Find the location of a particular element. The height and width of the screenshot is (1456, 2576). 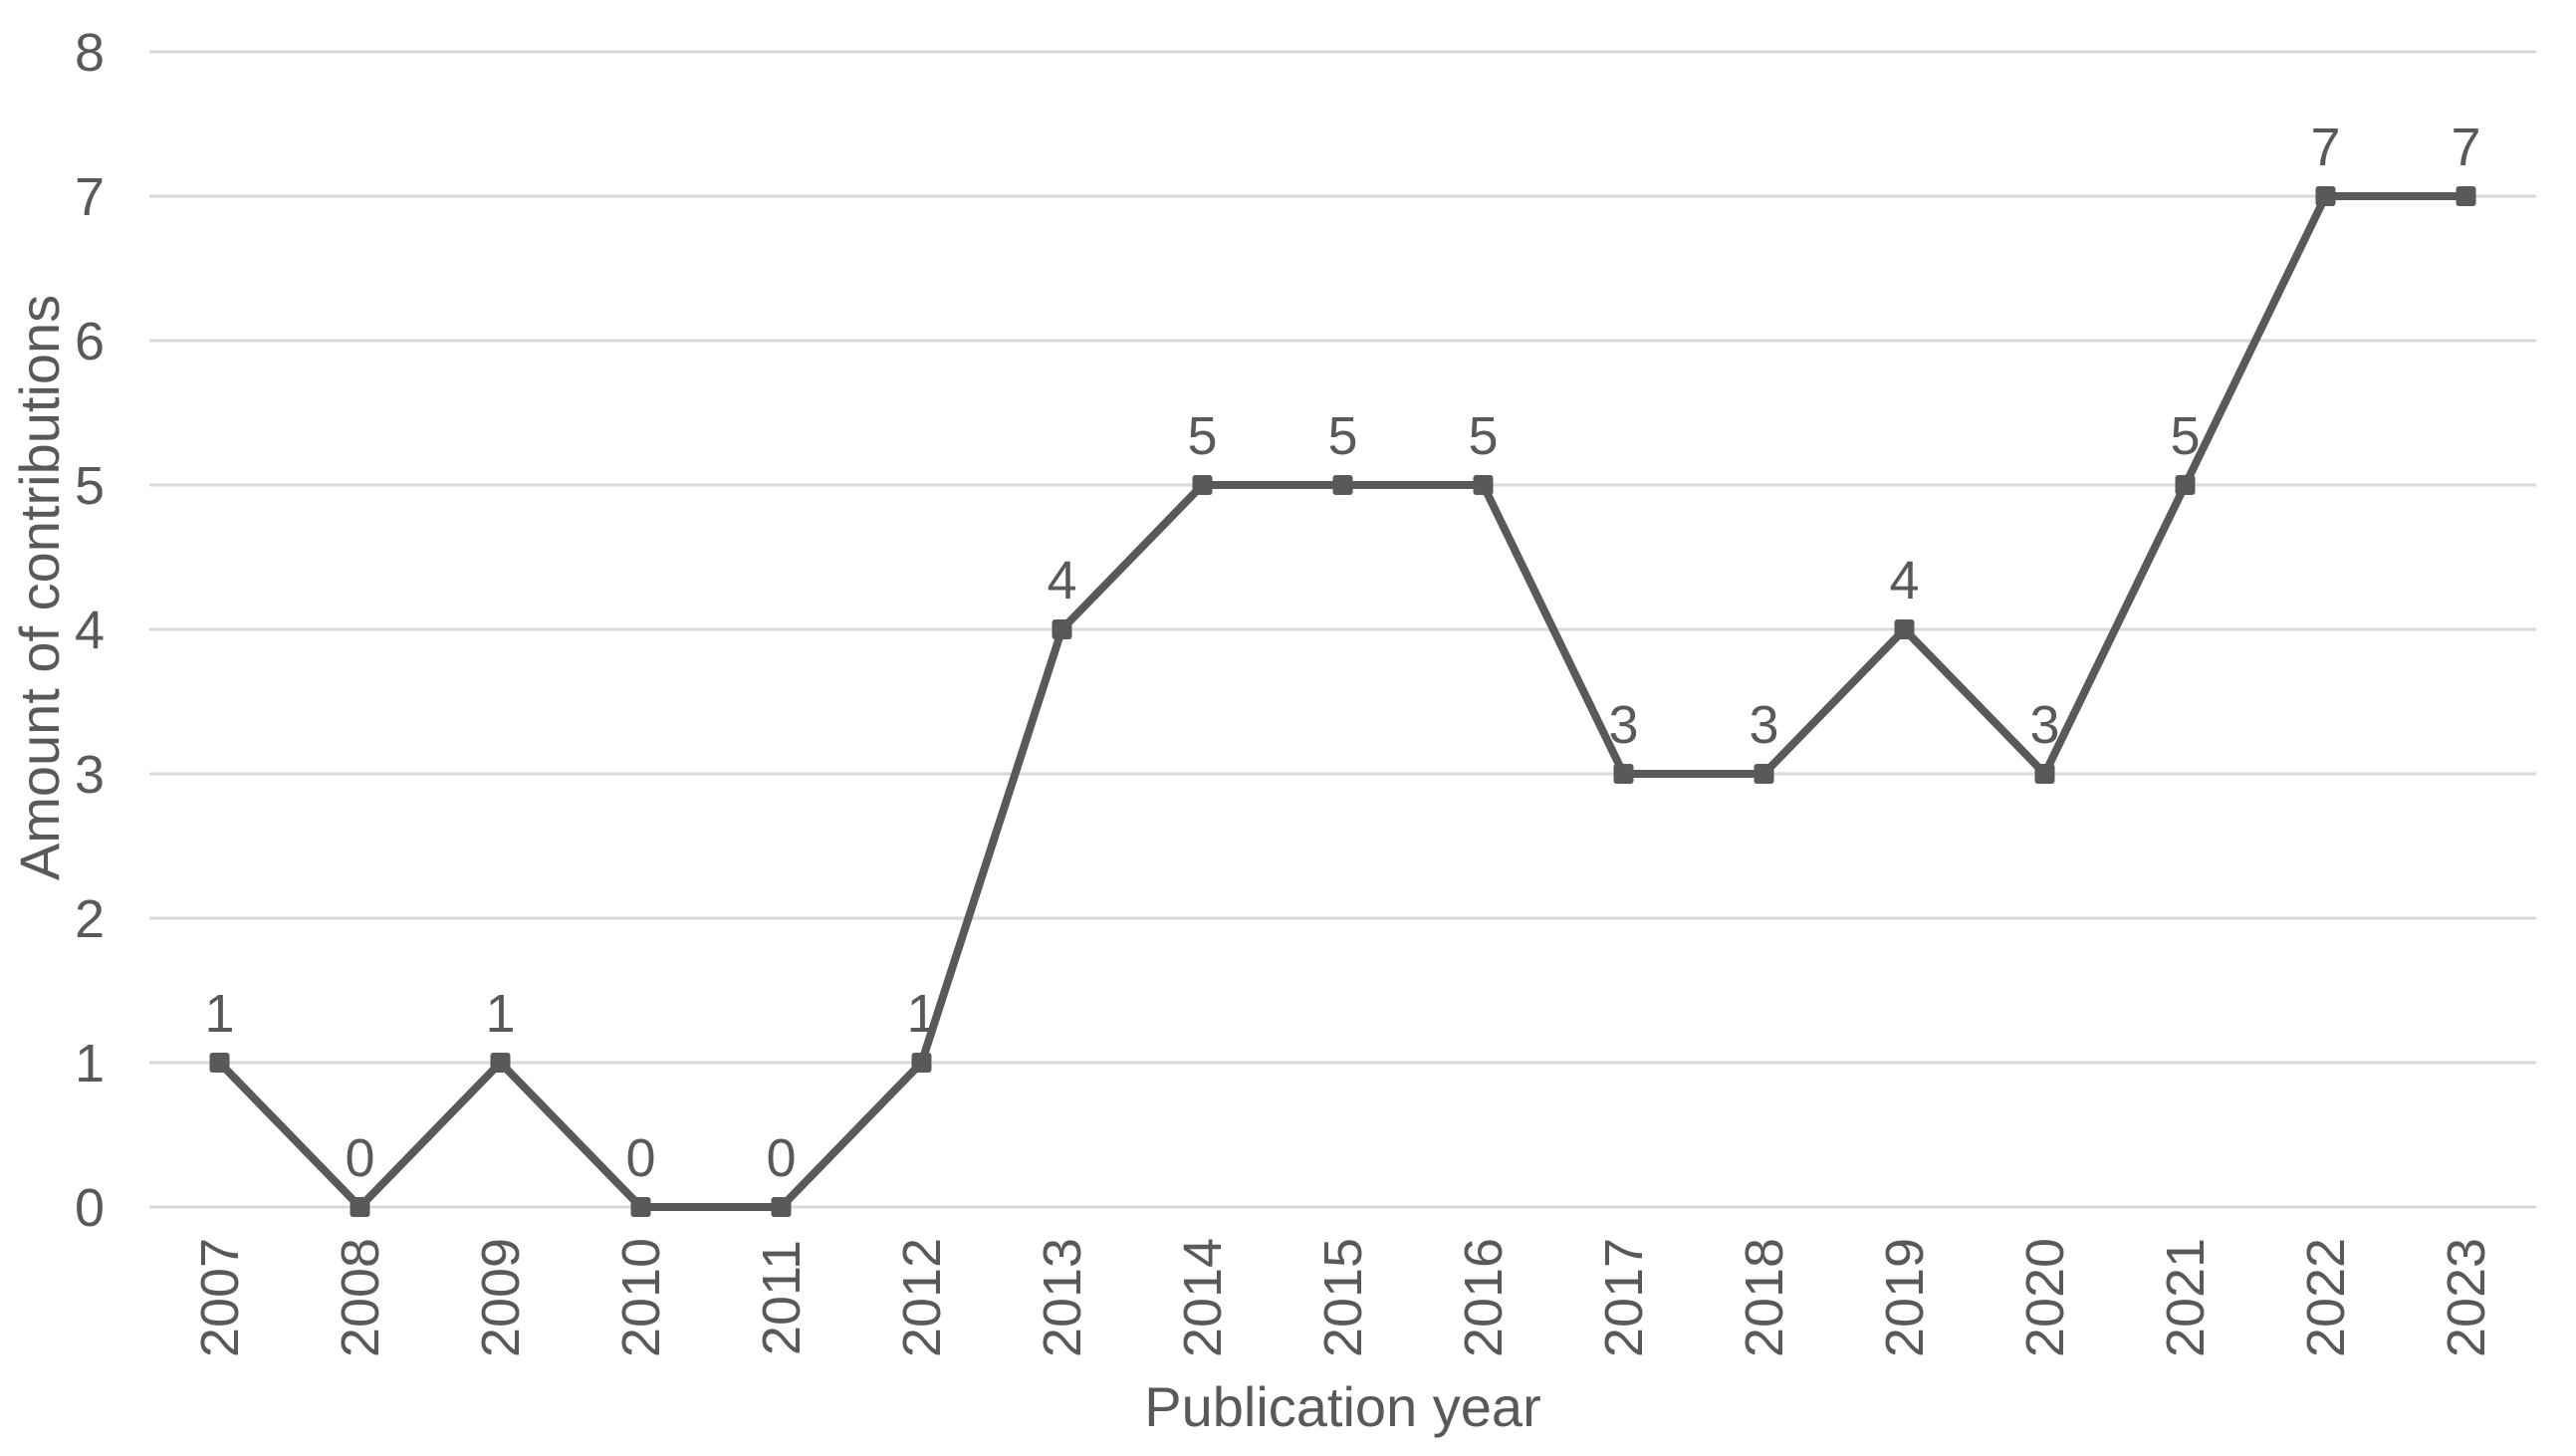

data-point-2008 is located at coordinates (360, 1207).